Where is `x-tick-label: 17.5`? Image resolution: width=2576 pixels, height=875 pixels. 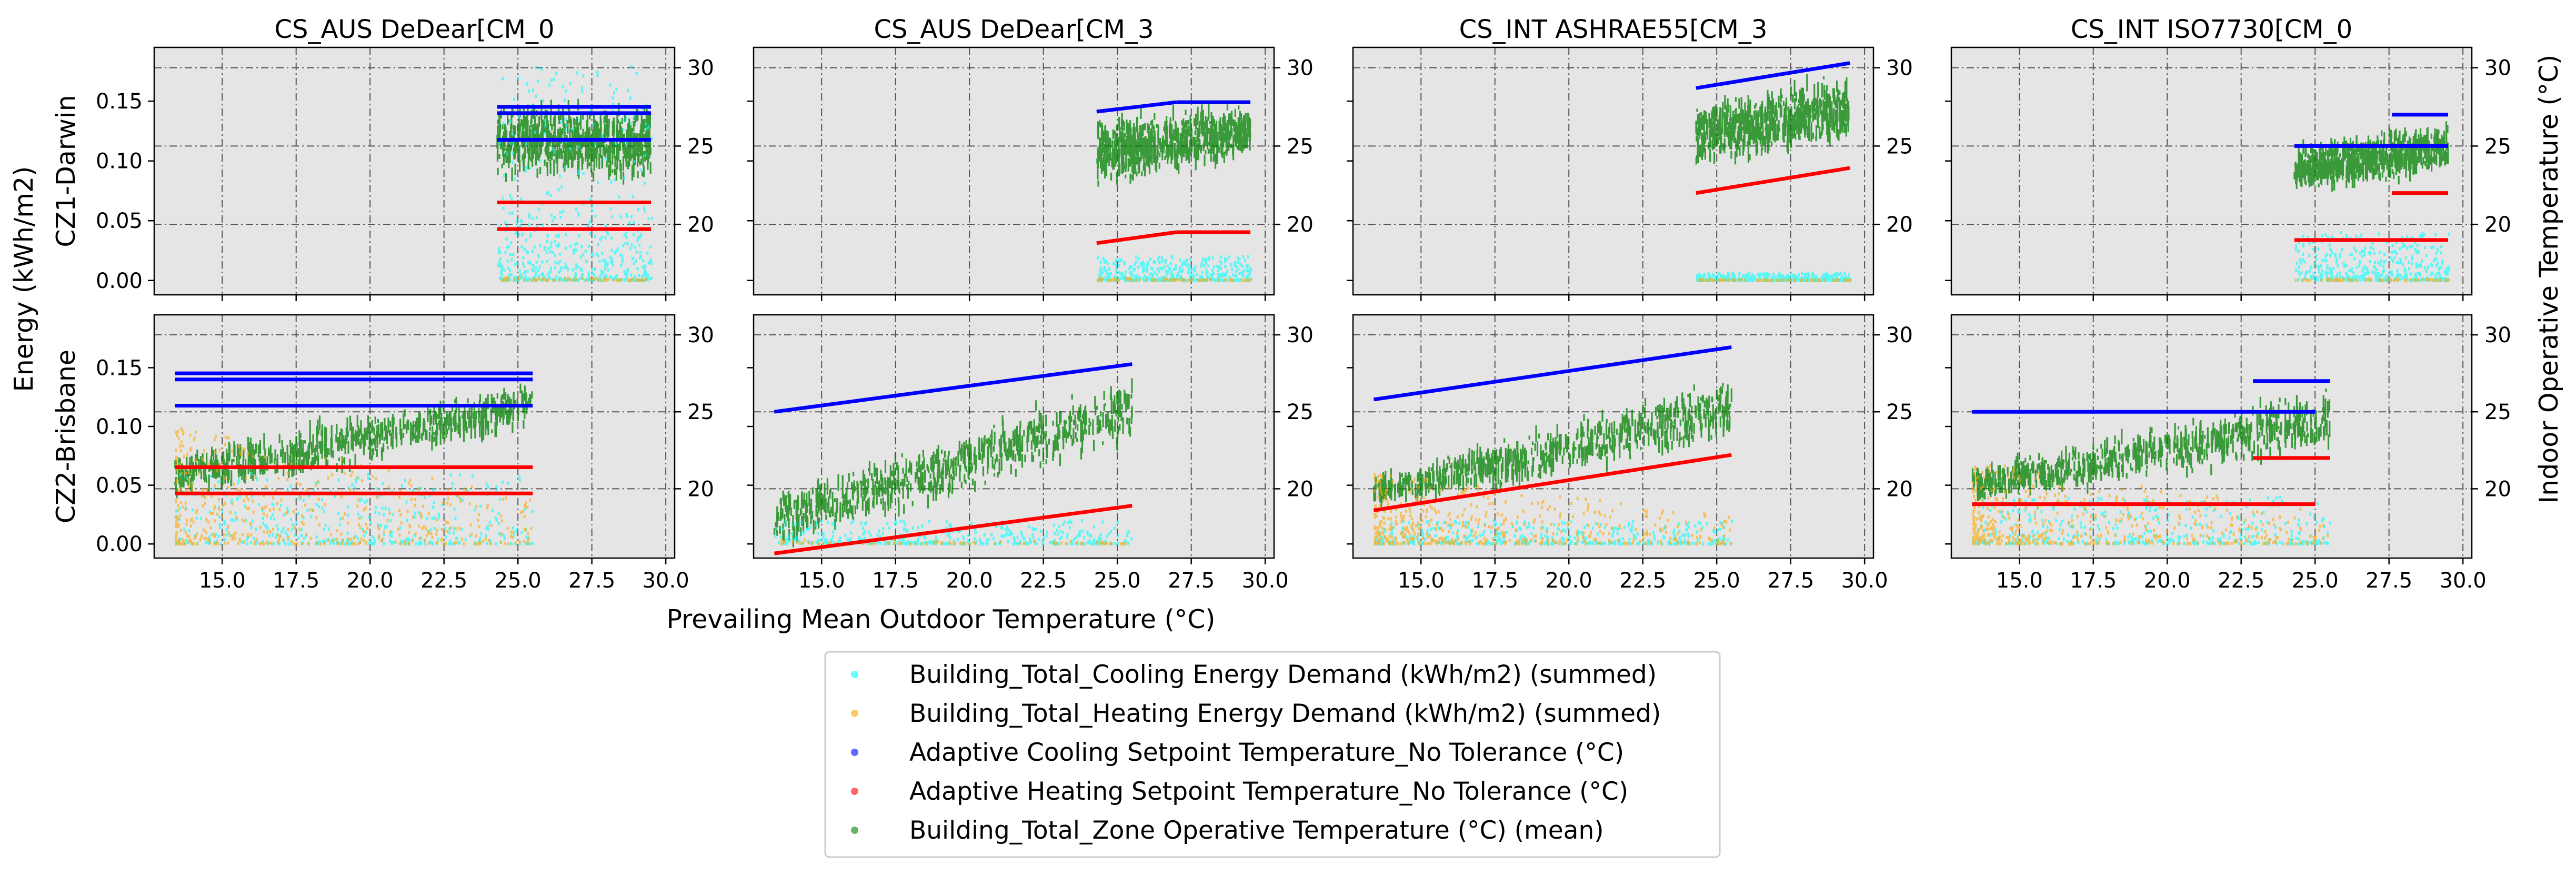 x-tick-label: 17.5 is located at coordinates (2093, 581).